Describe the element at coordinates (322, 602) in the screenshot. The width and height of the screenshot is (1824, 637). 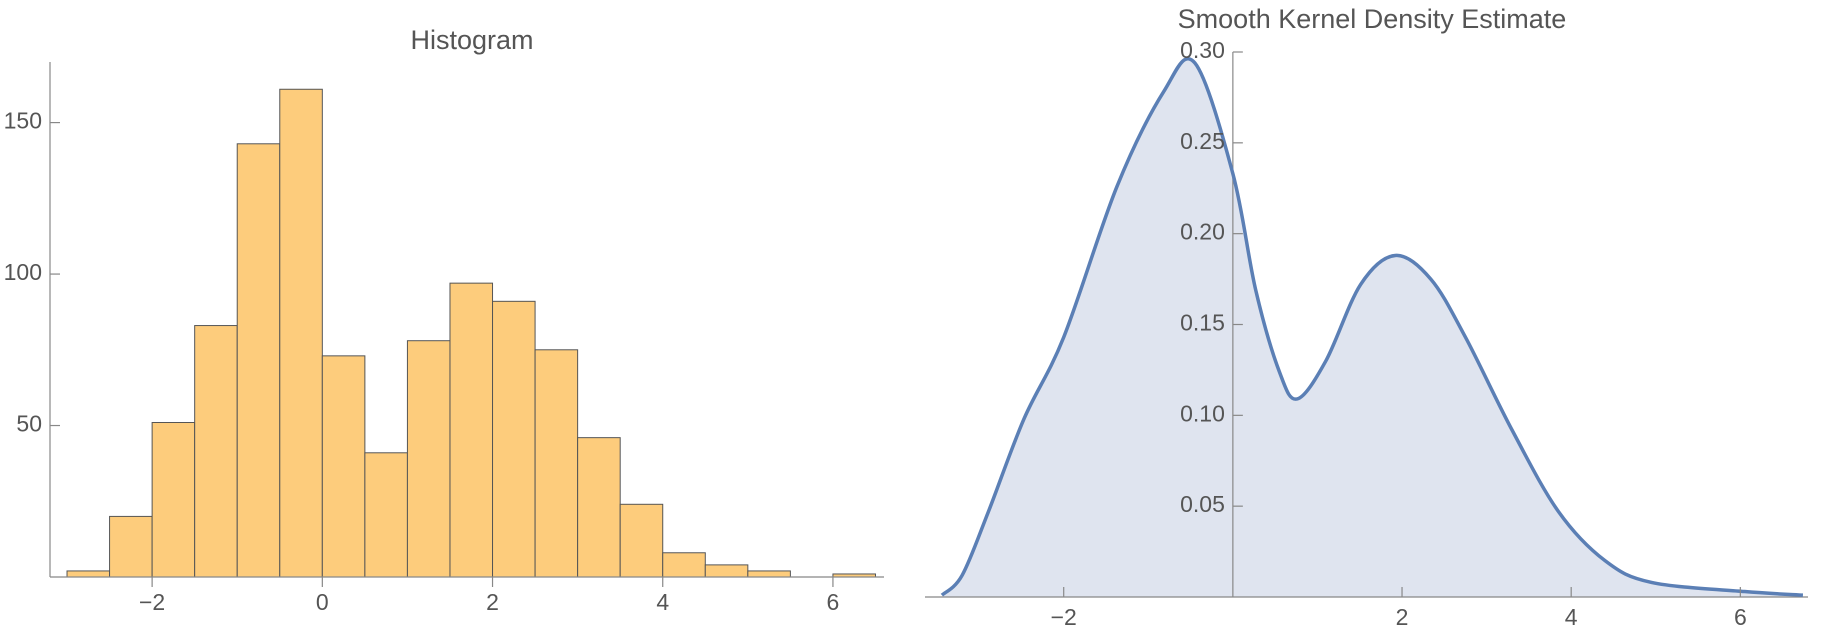
I see `x-tick-label: 0` at that location.